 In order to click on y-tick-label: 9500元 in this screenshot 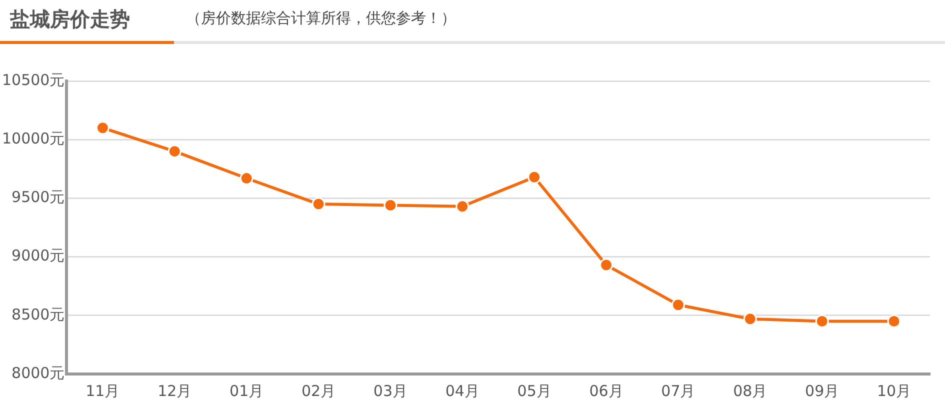, I will do `click(38, 197)`.